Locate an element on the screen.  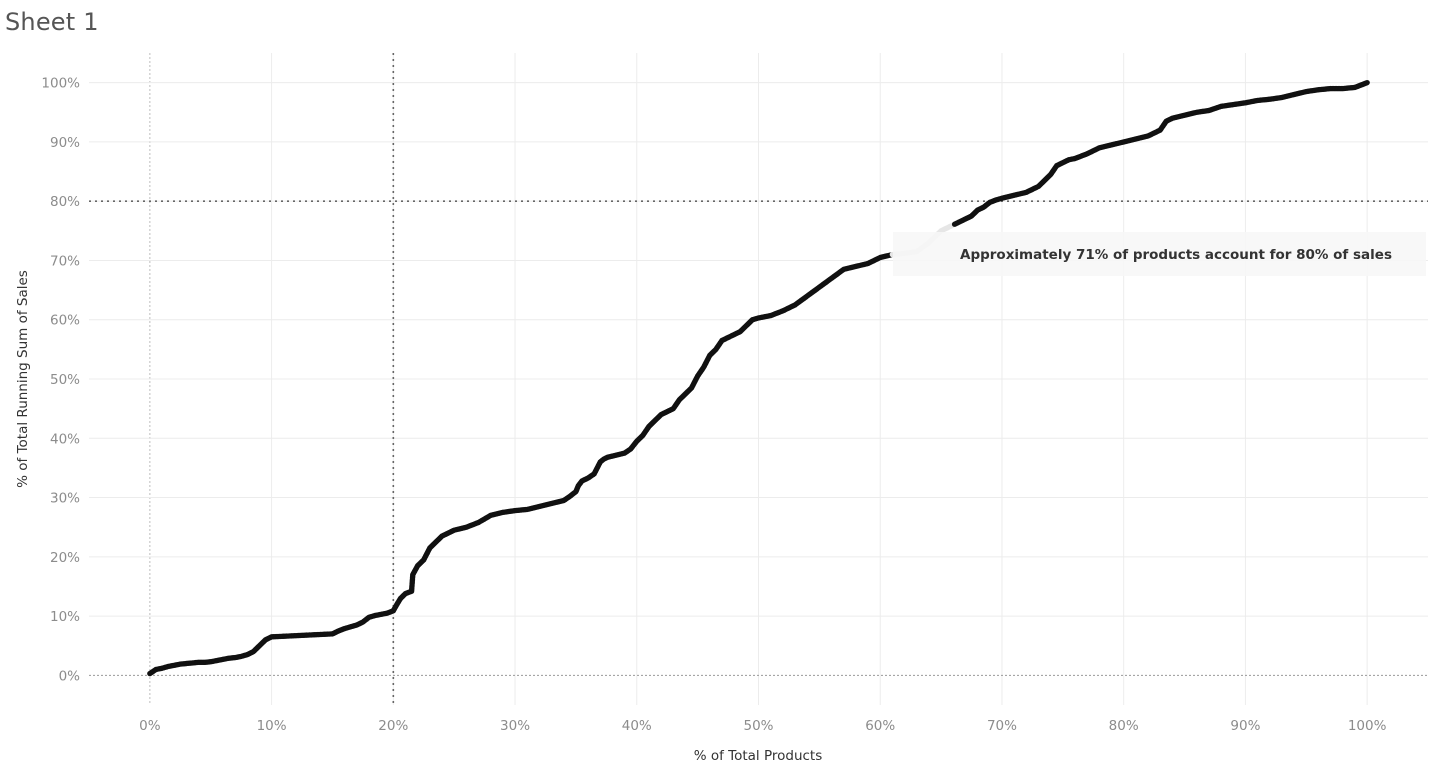
x-tick-label-6: 60% is located at coordinates (880, 726).